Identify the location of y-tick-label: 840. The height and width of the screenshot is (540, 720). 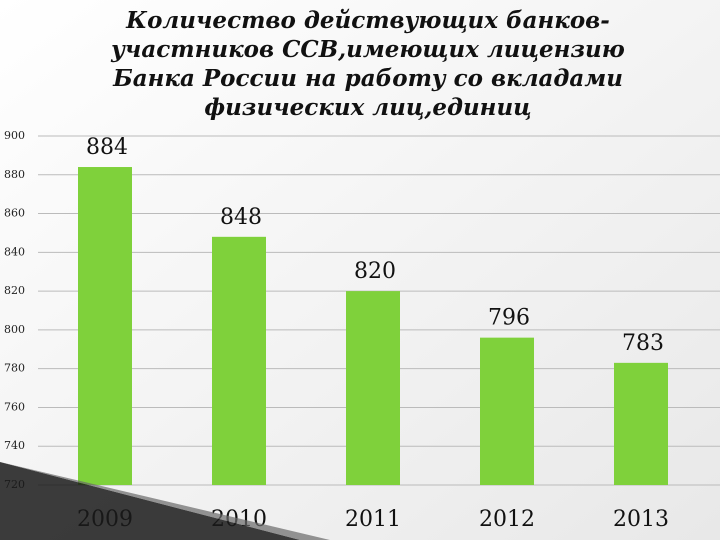
(14, 251).